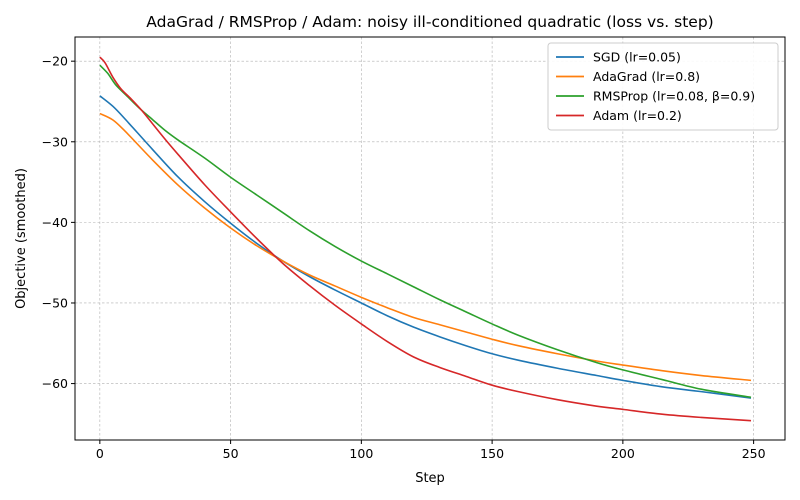 Image resolution: width=800 pixels, height=500 pixels. Describe the element at coordinates (754, 453) in the screenshot. I see `x-tick-label: 250` at that location.